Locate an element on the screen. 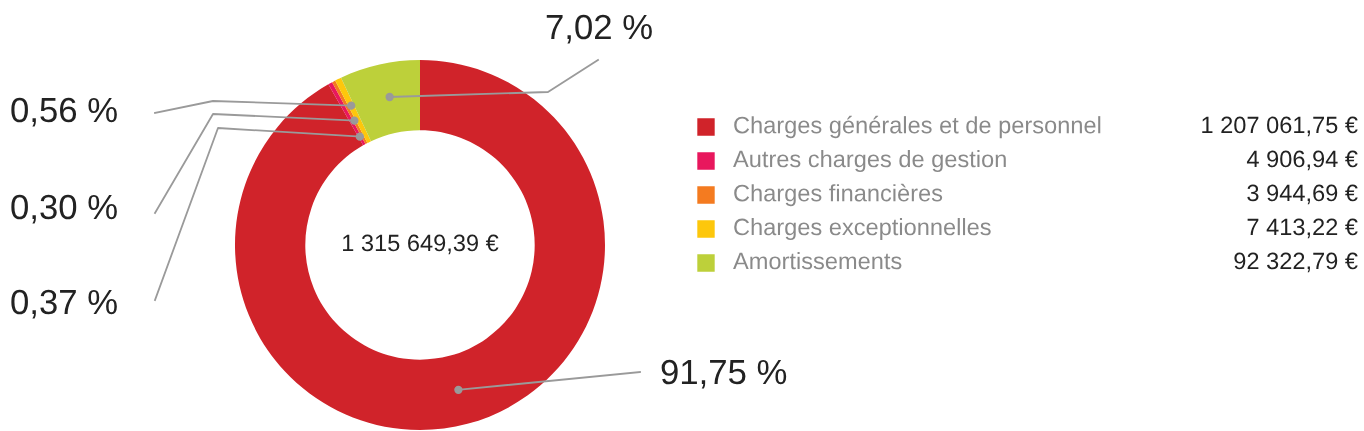 The width and height of the screenshot is (1364, 431). legend-label: Amortissements is located at coordinates (817, 260).